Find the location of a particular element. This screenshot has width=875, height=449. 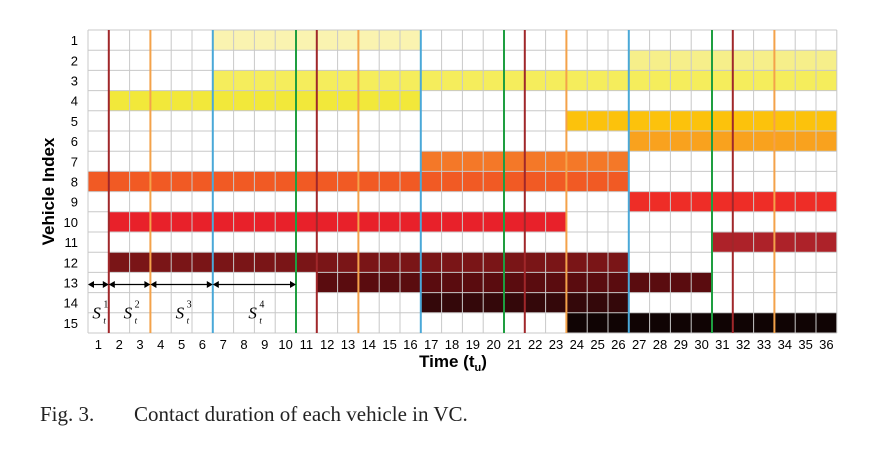

x-tick-label: 16 is located at coordinates (410, 344).